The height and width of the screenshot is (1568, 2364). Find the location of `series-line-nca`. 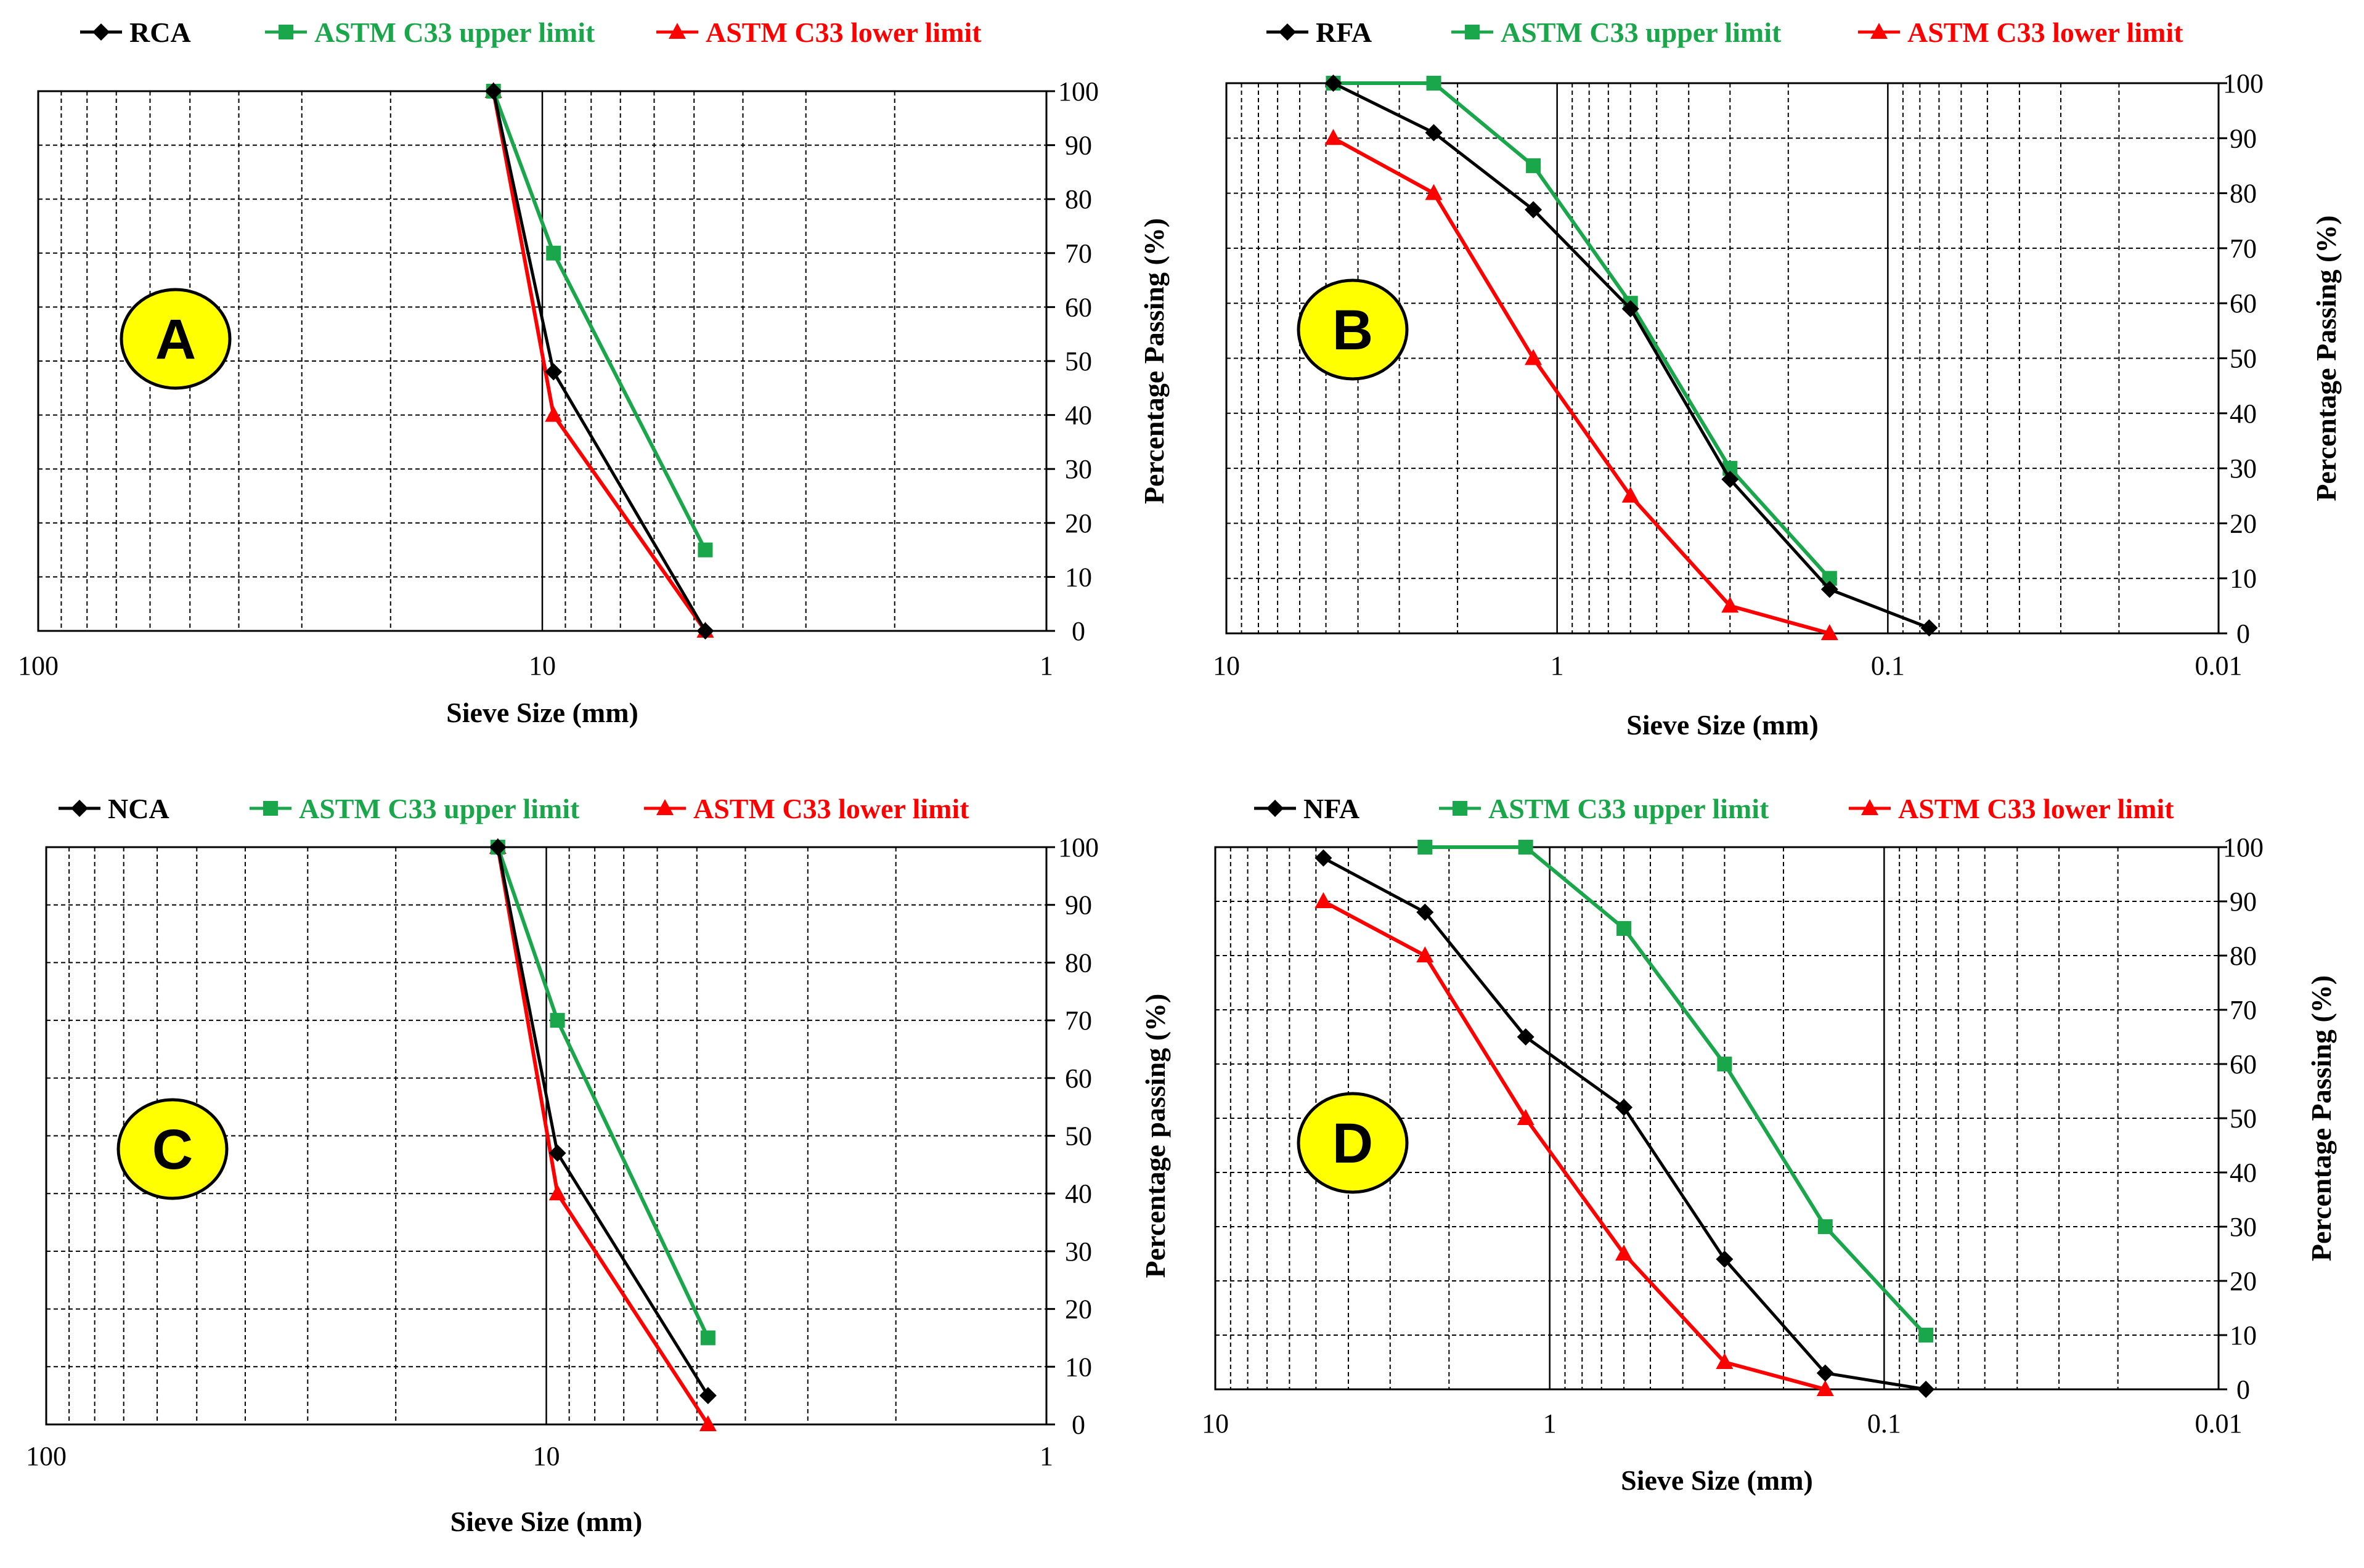

series-line-nca is located at coordinates (603, 1122).